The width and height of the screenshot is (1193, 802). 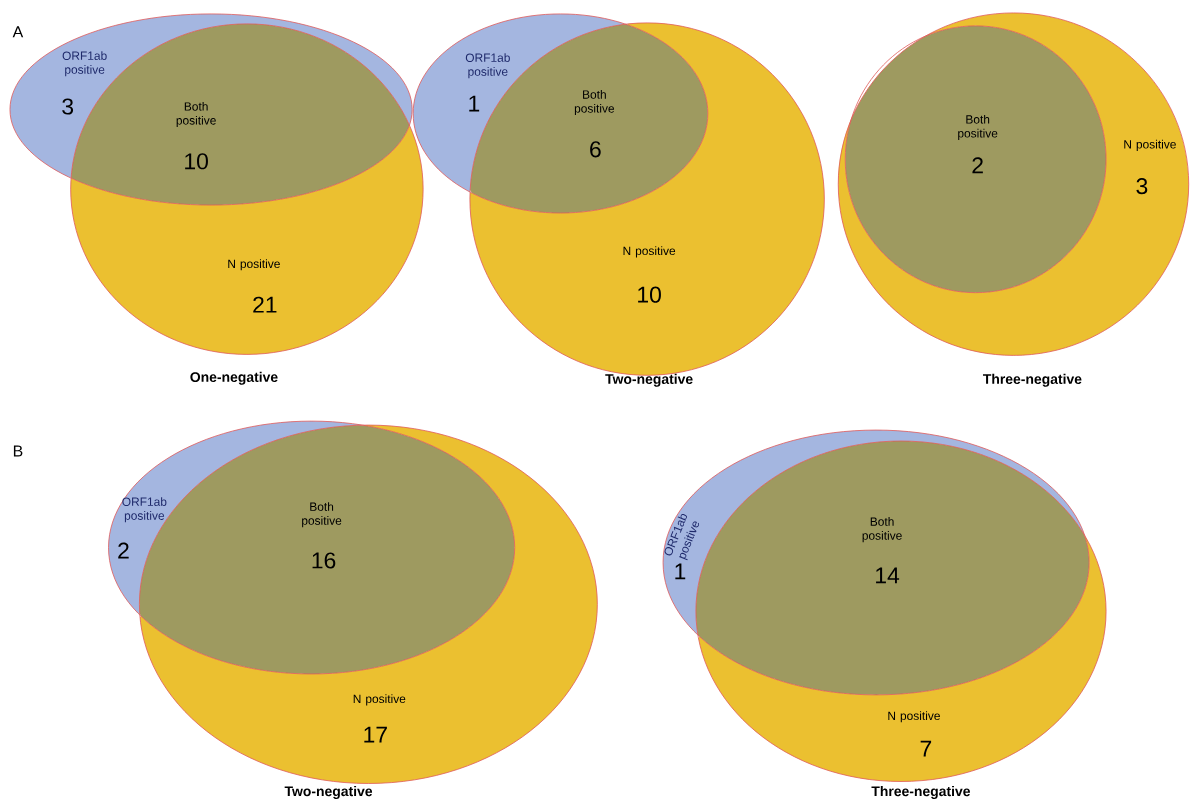 What do you see at coordinates (234, 378) in the screenshot?
I see `text: One-negative` at bounding box center [234, 378].